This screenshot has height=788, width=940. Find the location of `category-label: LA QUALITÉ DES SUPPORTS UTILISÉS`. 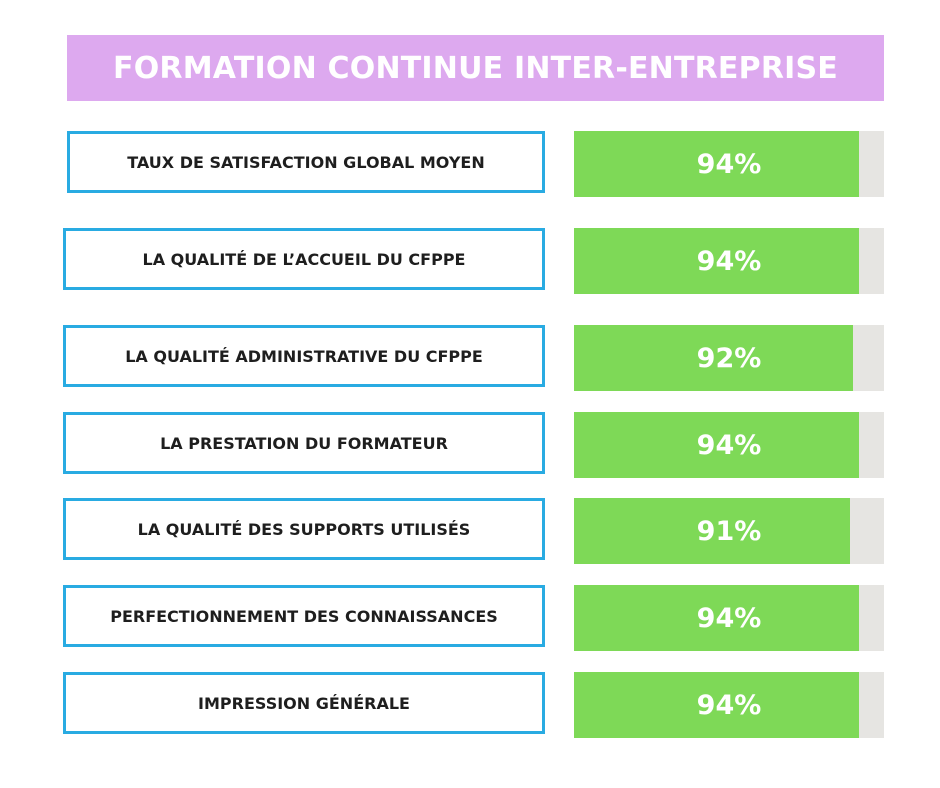

category-label: LA QUALITÉ DES SUPPORTS UTILISÉS is located at coordinates (304, 529).